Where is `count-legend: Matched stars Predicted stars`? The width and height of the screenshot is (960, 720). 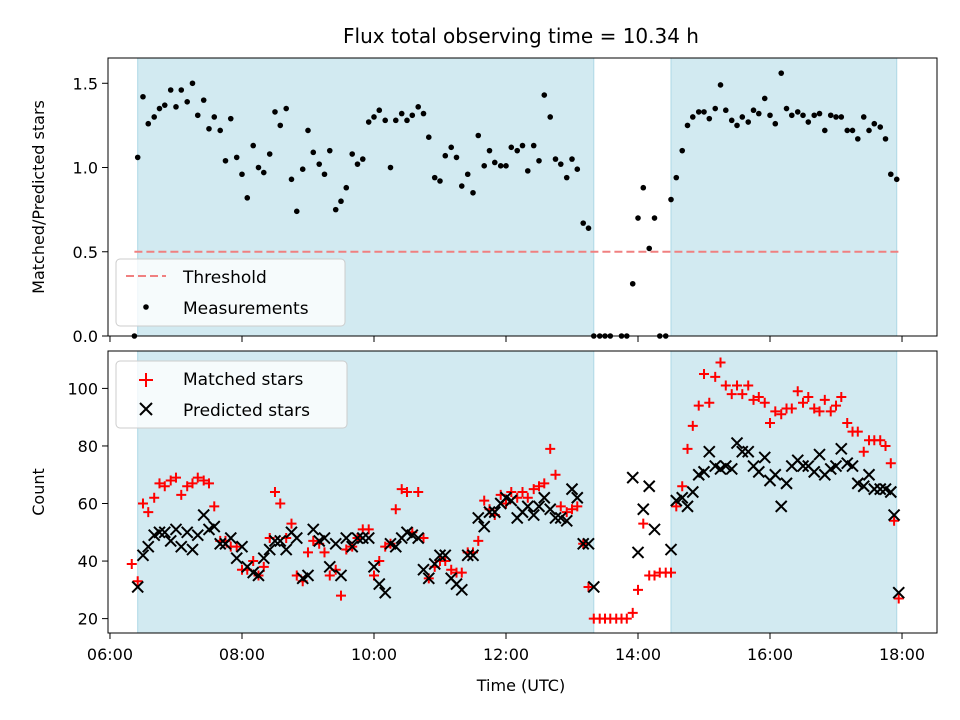
count-legend: Matched stars Predicted stars is located at coordinates (231, 394).